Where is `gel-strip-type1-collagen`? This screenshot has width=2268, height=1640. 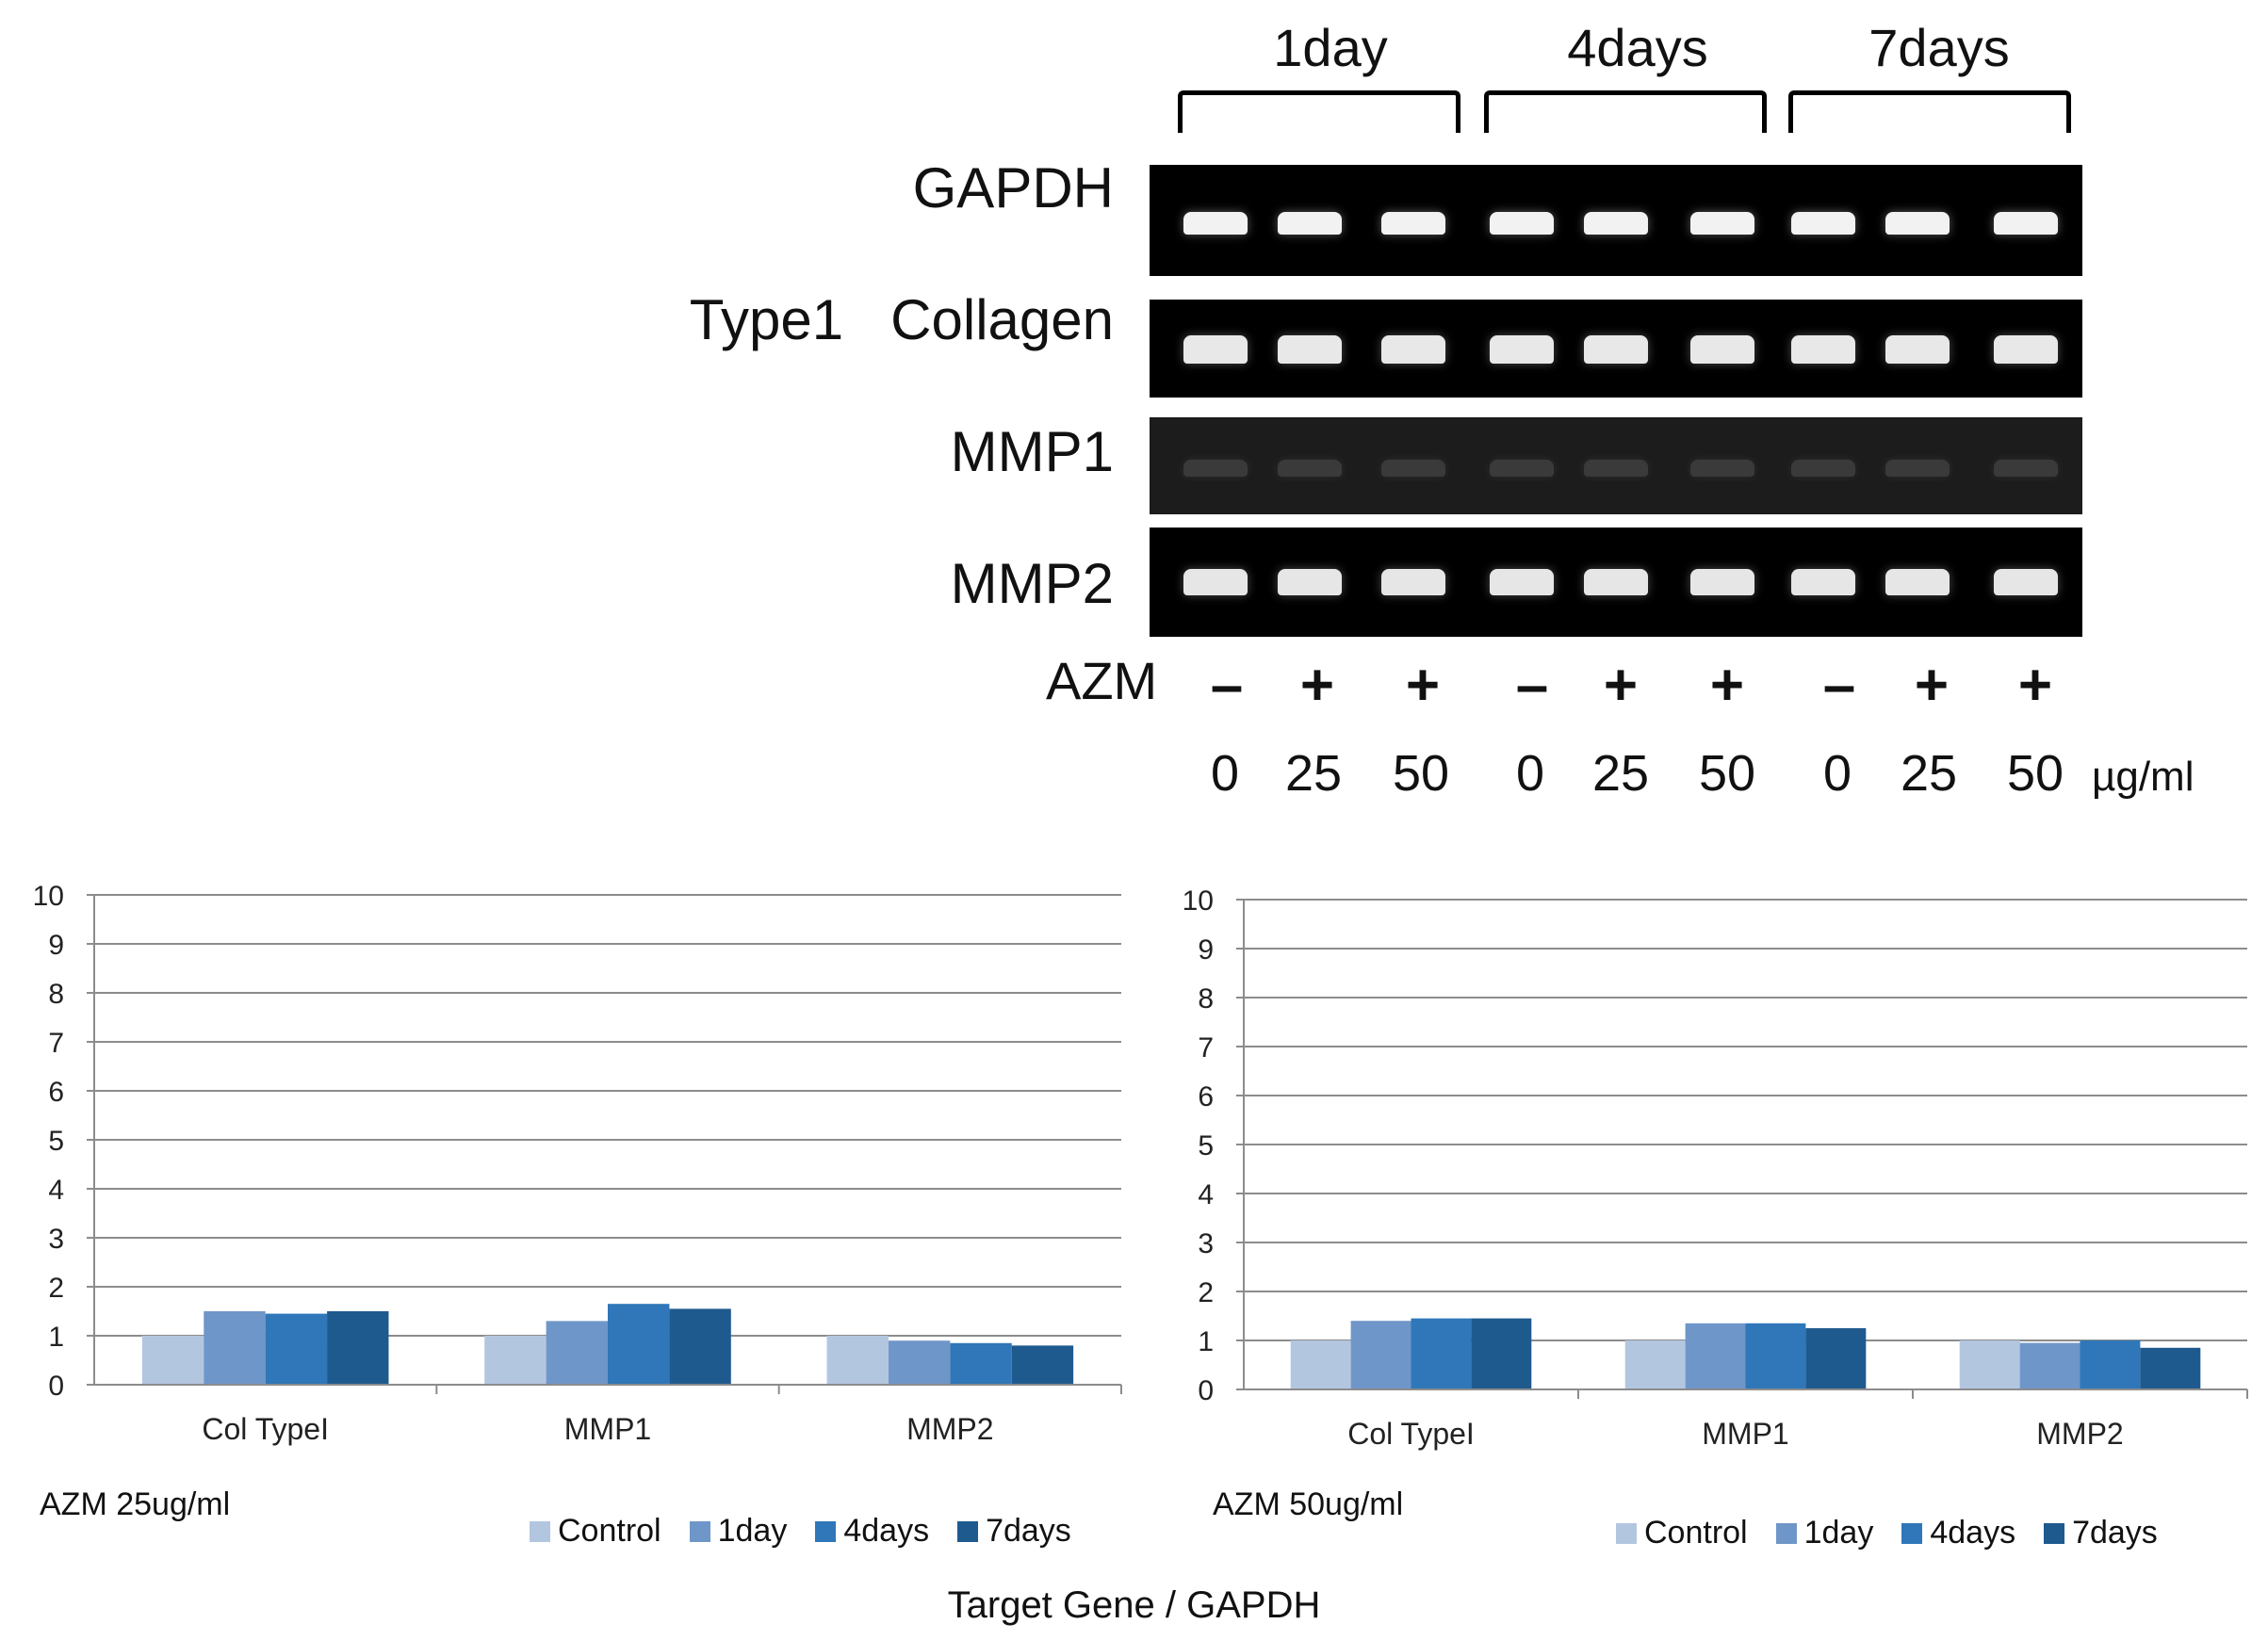
gel-strip-type1-collagen is located at coordinates (1616, 349).